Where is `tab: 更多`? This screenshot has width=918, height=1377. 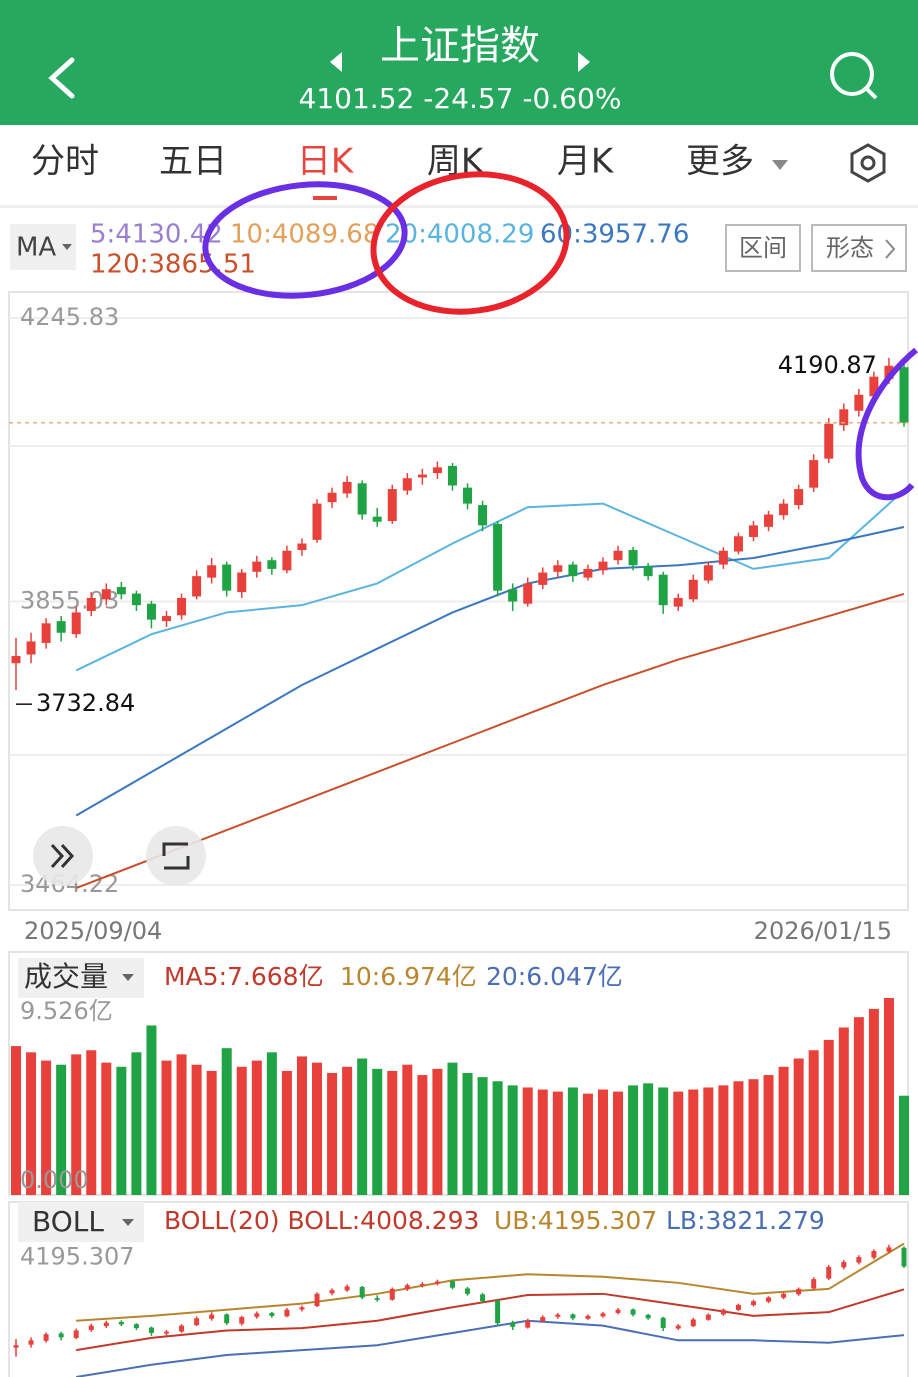 tab: 更多 is located at coordinates (720, 162).